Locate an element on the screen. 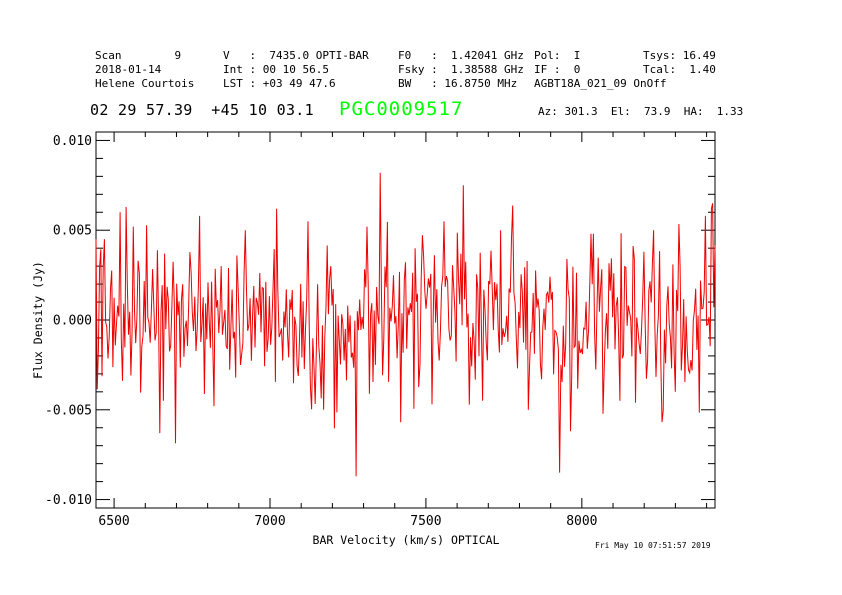 Image resolution: width=842 pixels, height=595 pixels. x-tick-label: 6500 is located at coordinates (113, 521).